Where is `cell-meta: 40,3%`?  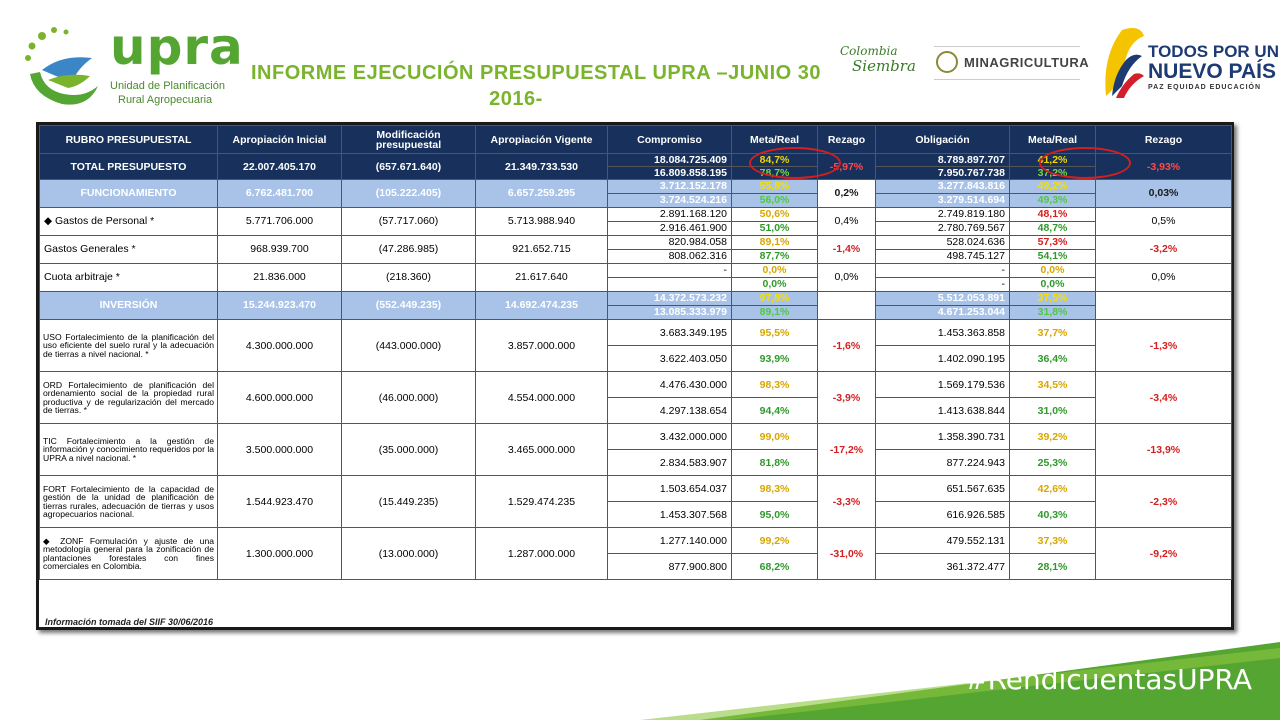 cell-meta: 40,3% is located at coordinates (1052, 514).